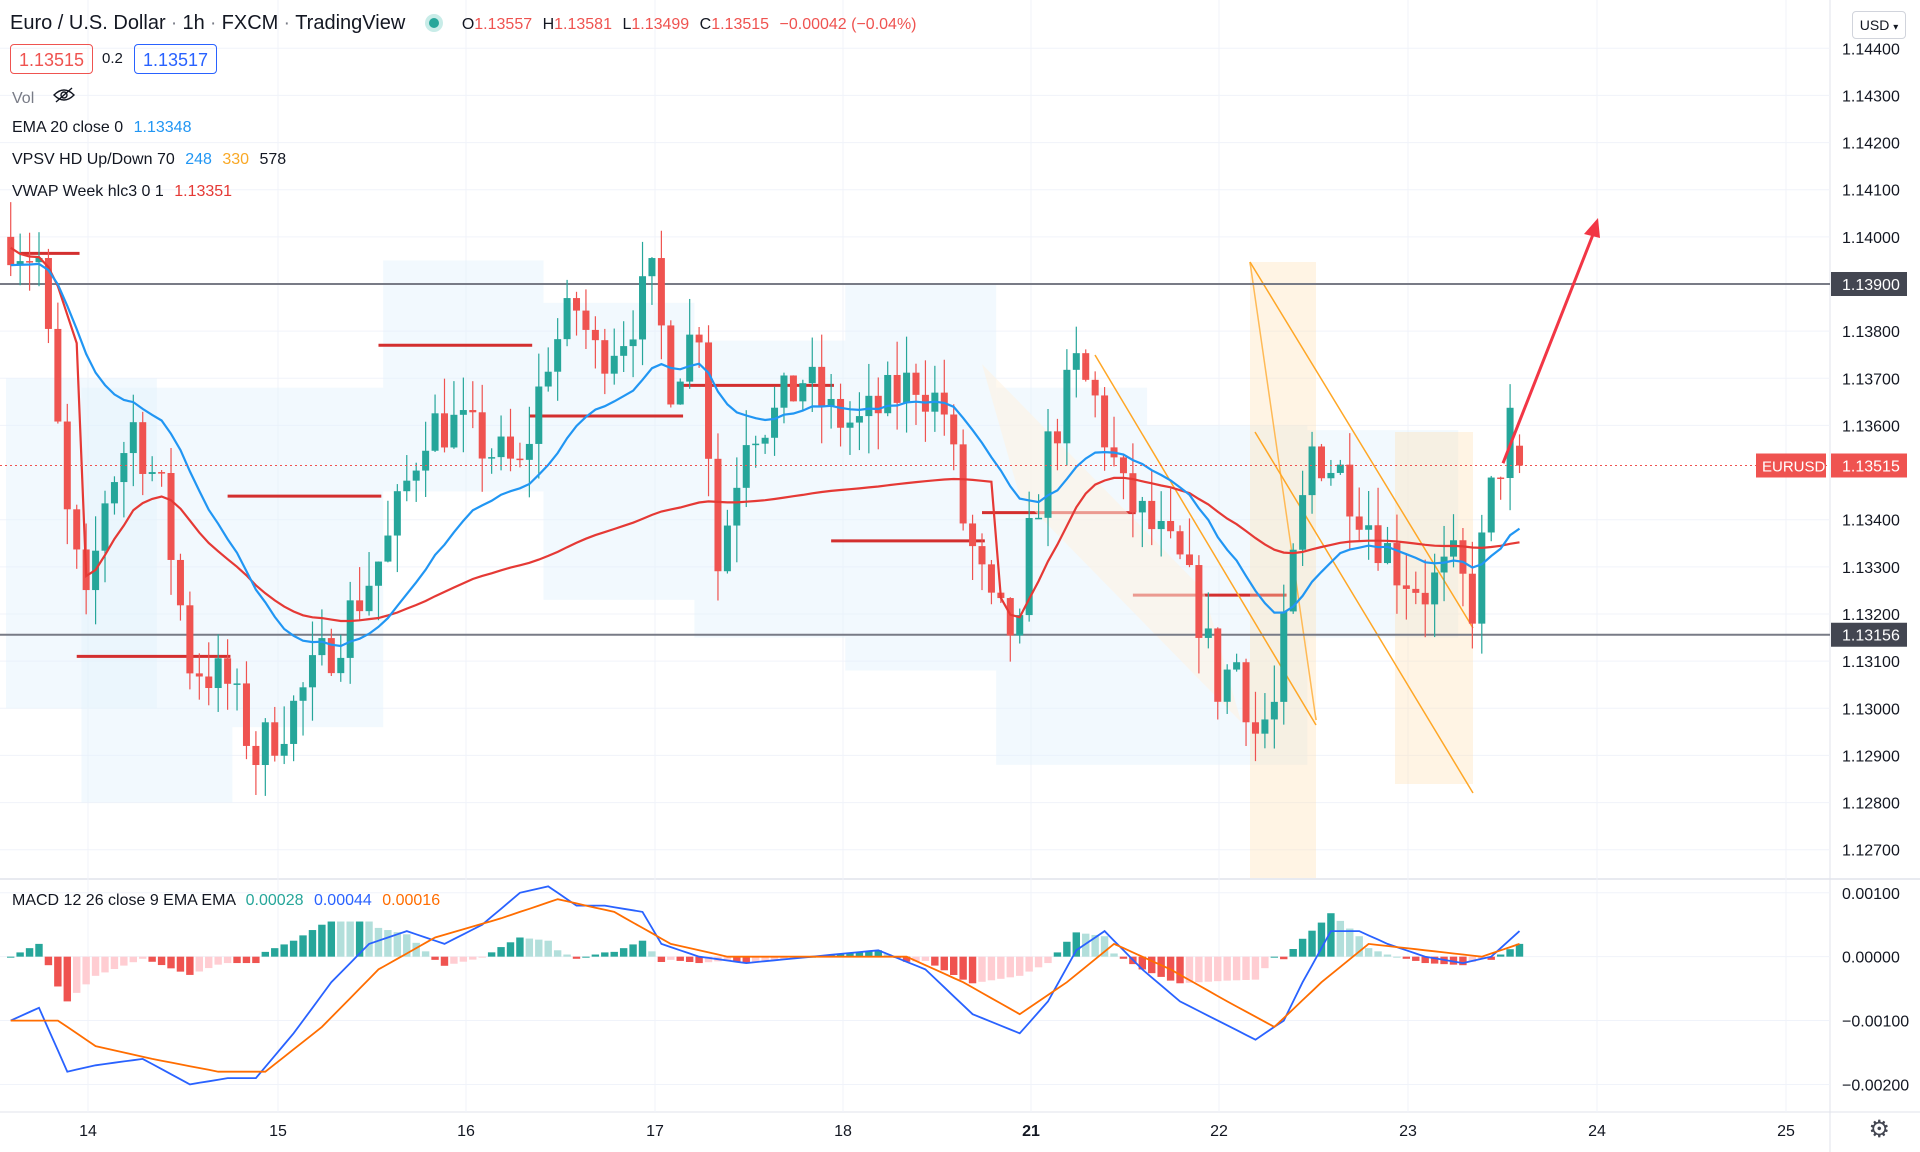 The height and width of the screenshot is (1152, 1920). I want to click on vol-legend: Vol, so click(43, 97).